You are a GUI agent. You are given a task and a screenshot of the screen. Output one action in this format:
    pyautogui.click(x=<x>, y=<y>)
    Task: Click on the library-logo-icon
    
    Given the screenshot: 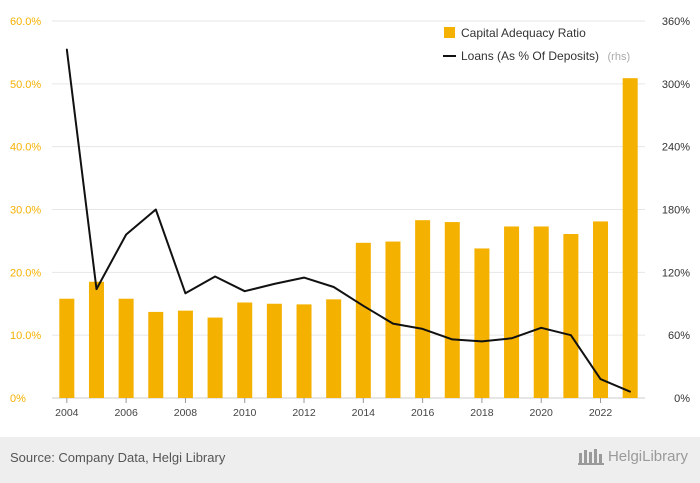 What is the action you would take?
    pyautogui.click(x=590, y=457)
    